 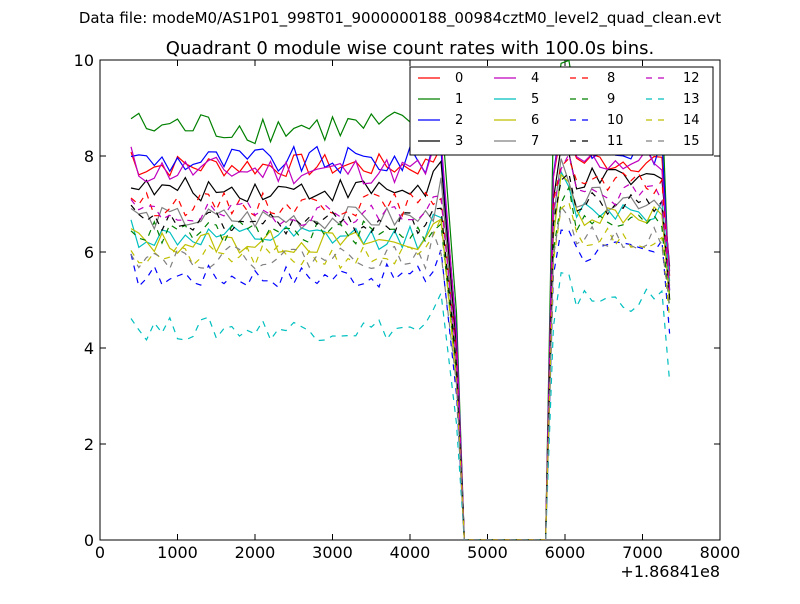 What do you see at coordinates (691, 120) in the screenshot?
I see `legend-label-14: 14` at bounding box center [691, 120].